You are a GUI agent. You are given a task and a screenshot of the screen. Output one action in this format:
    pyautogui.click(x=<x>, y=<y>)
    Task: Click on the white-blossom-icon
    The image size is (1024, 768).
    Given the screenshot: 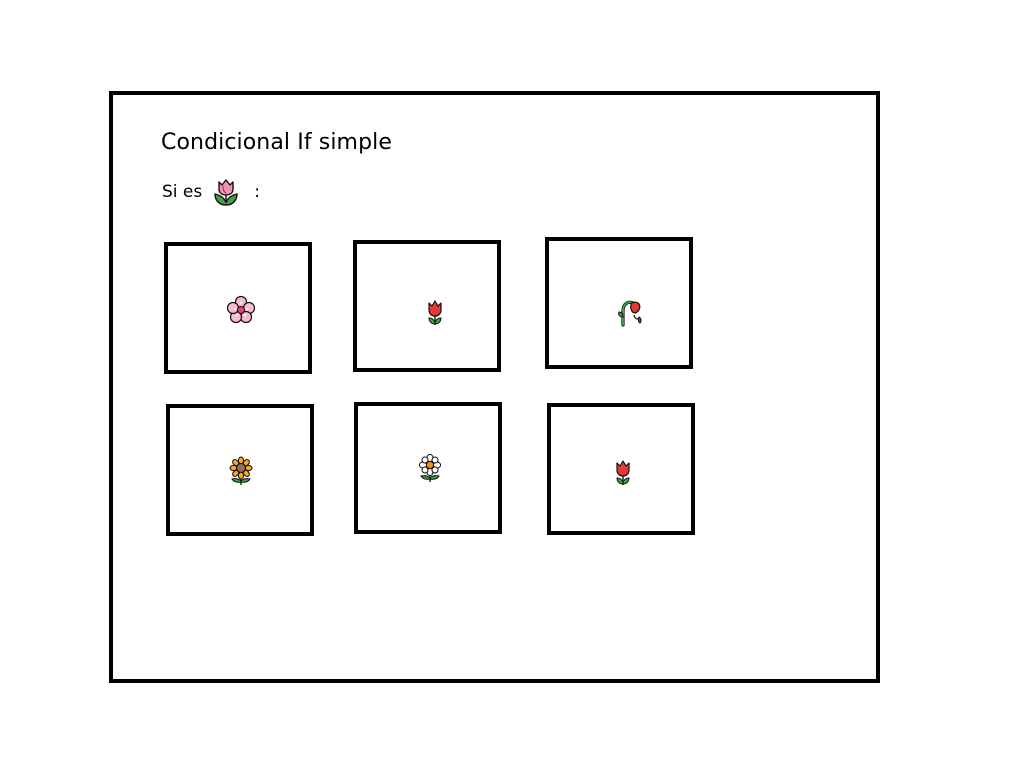 What is the action you would take?
    pyautogui.click(x=430, y=468)
    